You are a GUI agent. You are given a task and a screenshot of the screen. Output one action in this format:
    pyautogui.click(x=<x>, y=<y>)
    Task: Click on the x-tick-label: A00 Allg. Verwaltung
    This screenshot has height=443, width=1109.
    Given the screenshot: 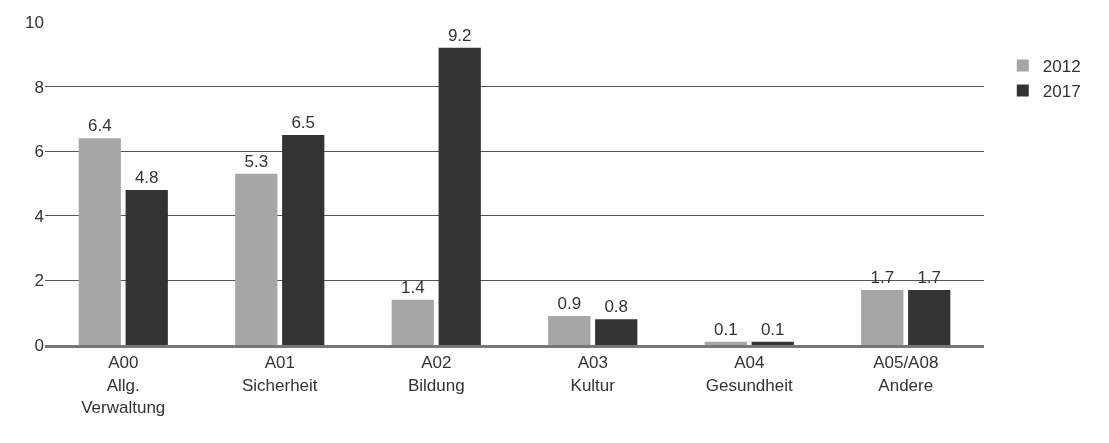 What is the action you would take?
    pyautogui.click(x=123, y=385)
    